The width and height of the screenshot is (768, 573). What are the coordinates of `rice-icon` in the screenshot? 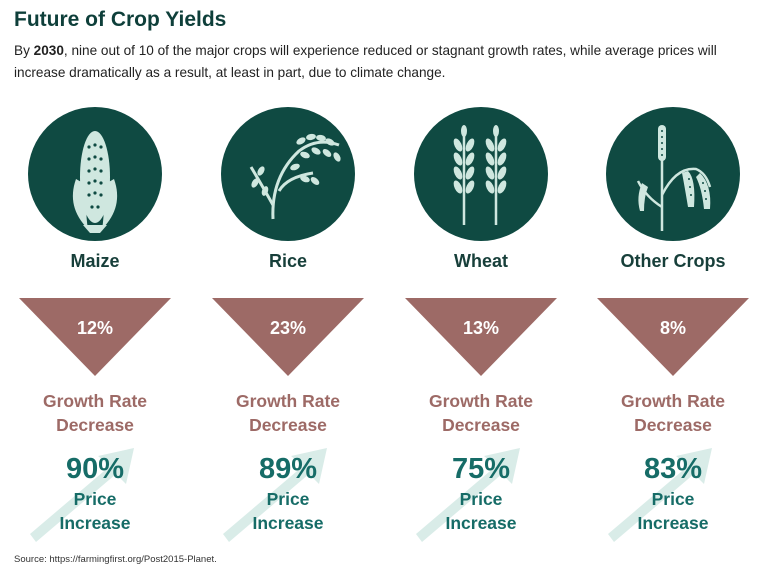 It's located at (288, 174).